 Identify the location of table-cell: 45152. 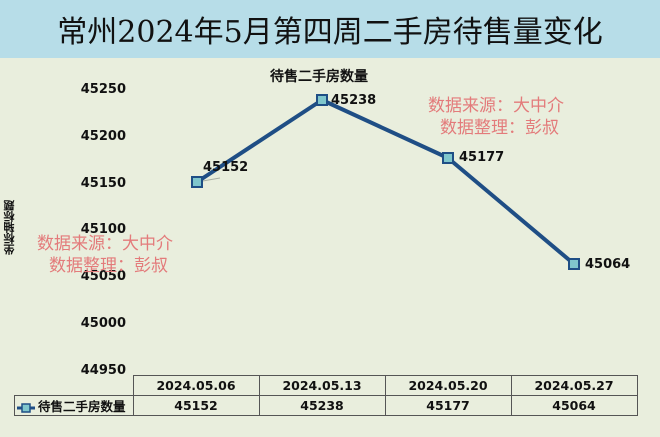
(196, 405).